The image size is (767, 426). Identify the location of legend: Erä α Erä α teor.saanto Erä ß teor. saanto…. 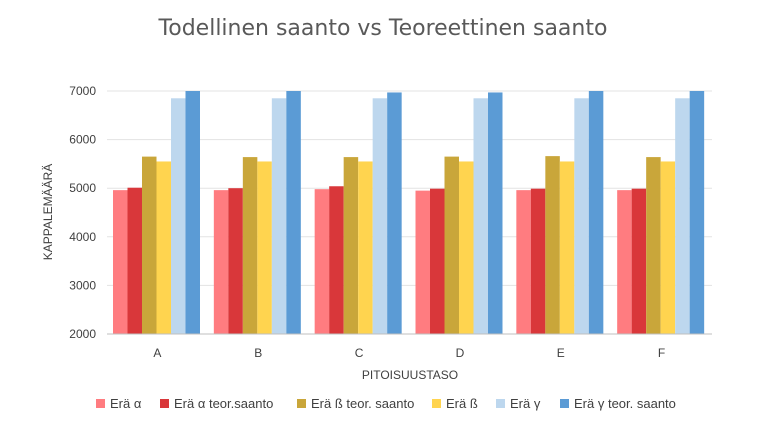
(386, 403).